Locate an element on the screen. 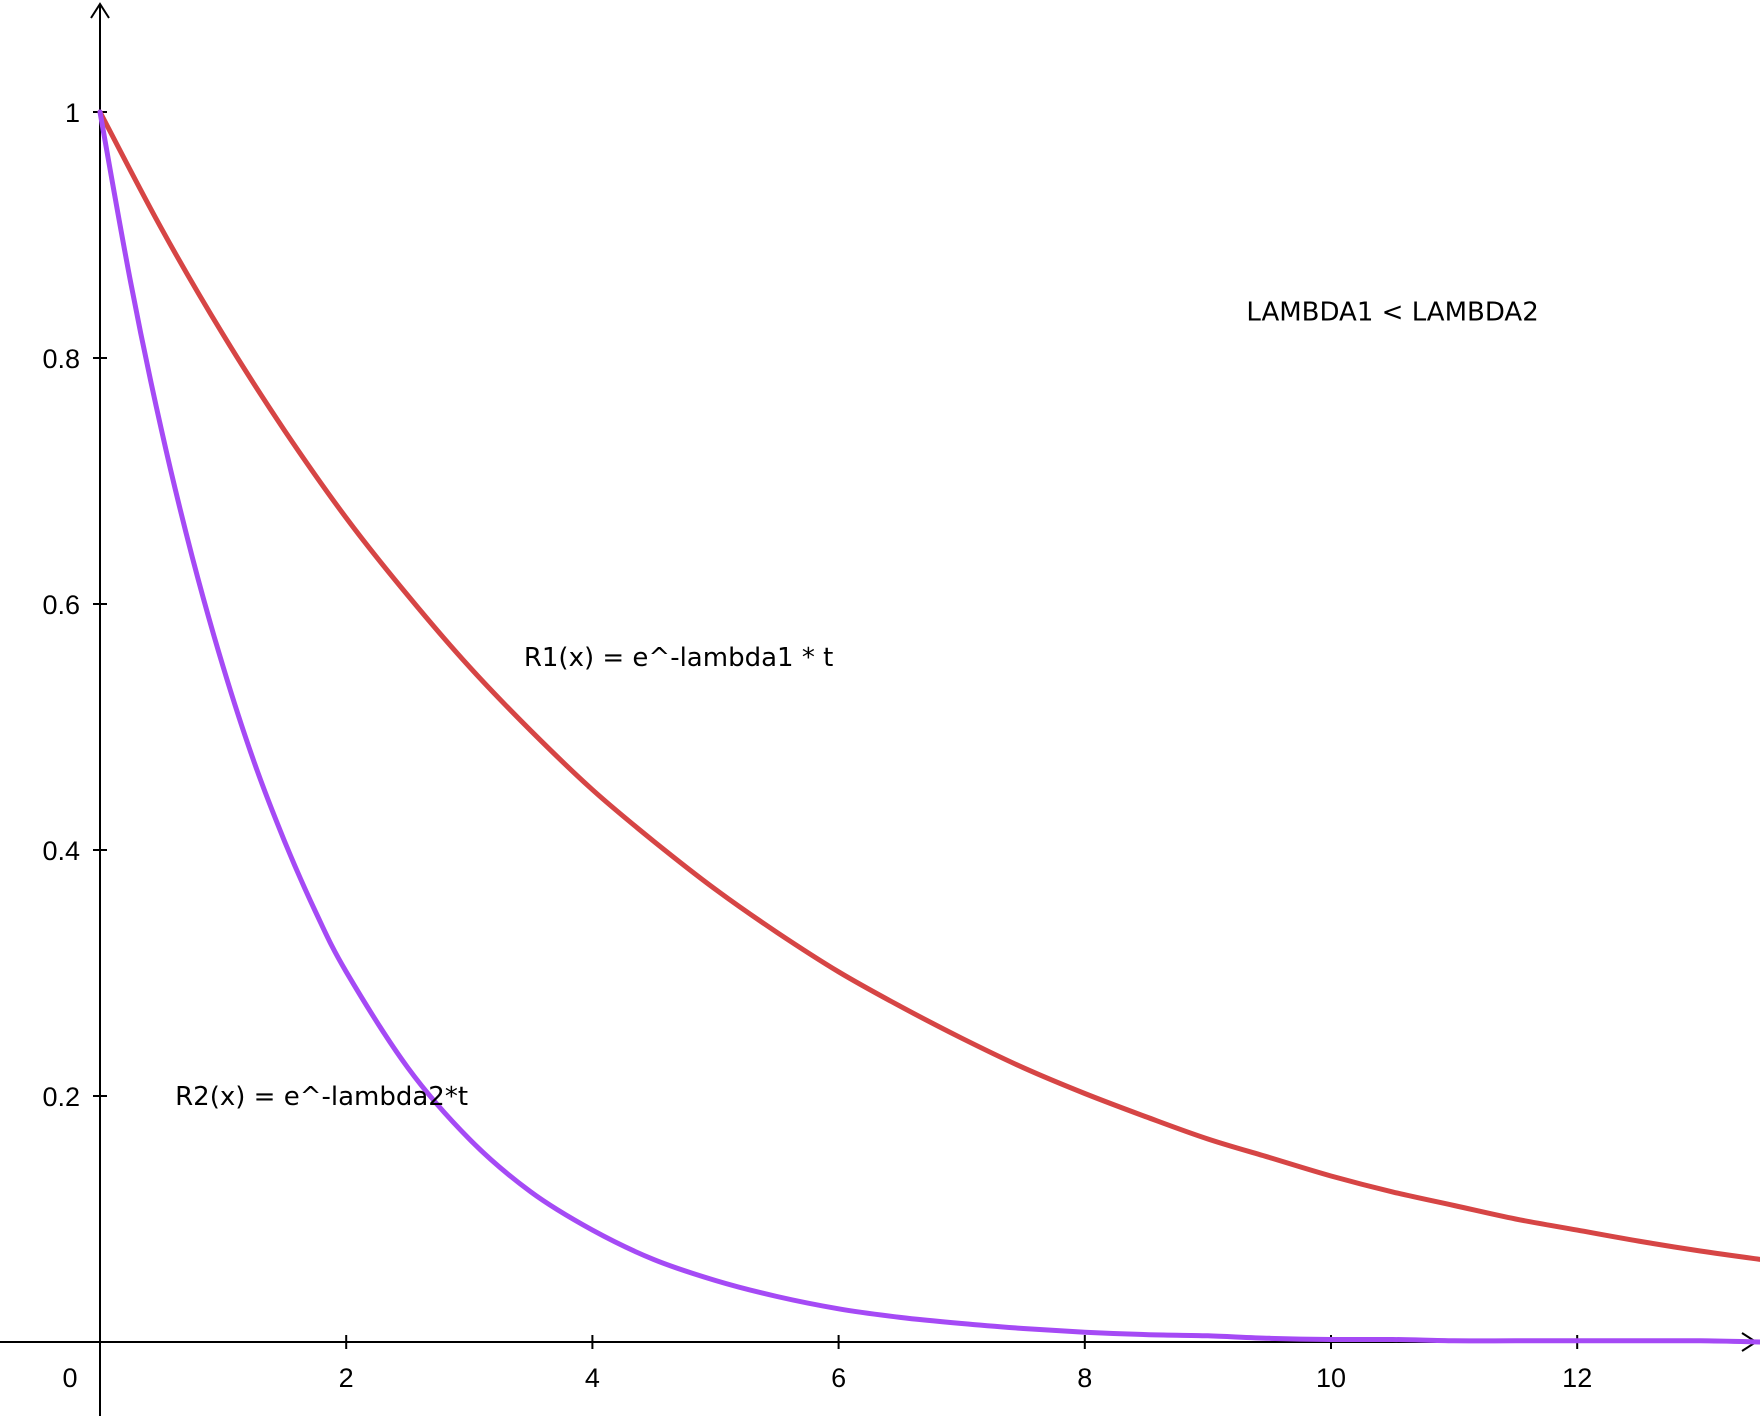 Image resolution: width=1760 pixels, height=1416 pixels. x-tick-label: 8 is located at coordinates (1084, 1378).